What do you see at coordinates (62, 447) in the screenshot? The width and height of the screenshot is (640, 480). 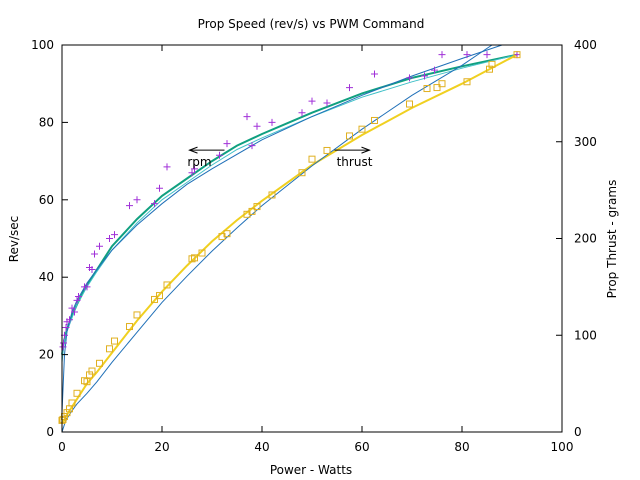 I see `x-tick-label: 0` at bounding box center [62, 447].